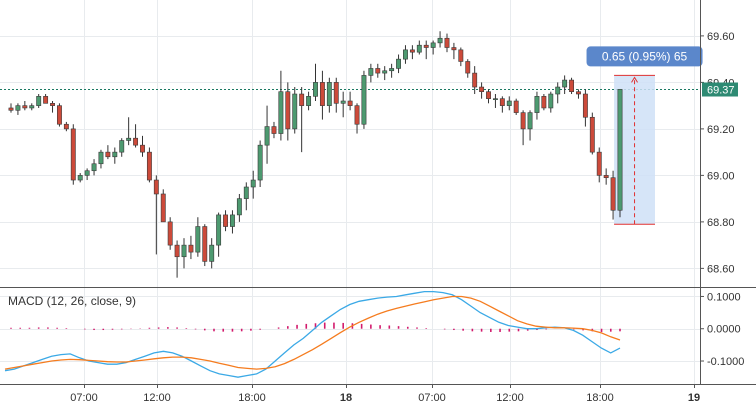 The height and width of the screenshot is (415, 756). I want to click on macd-axis: 0.1000 0.0000 -0.1000, so click(722, 329).